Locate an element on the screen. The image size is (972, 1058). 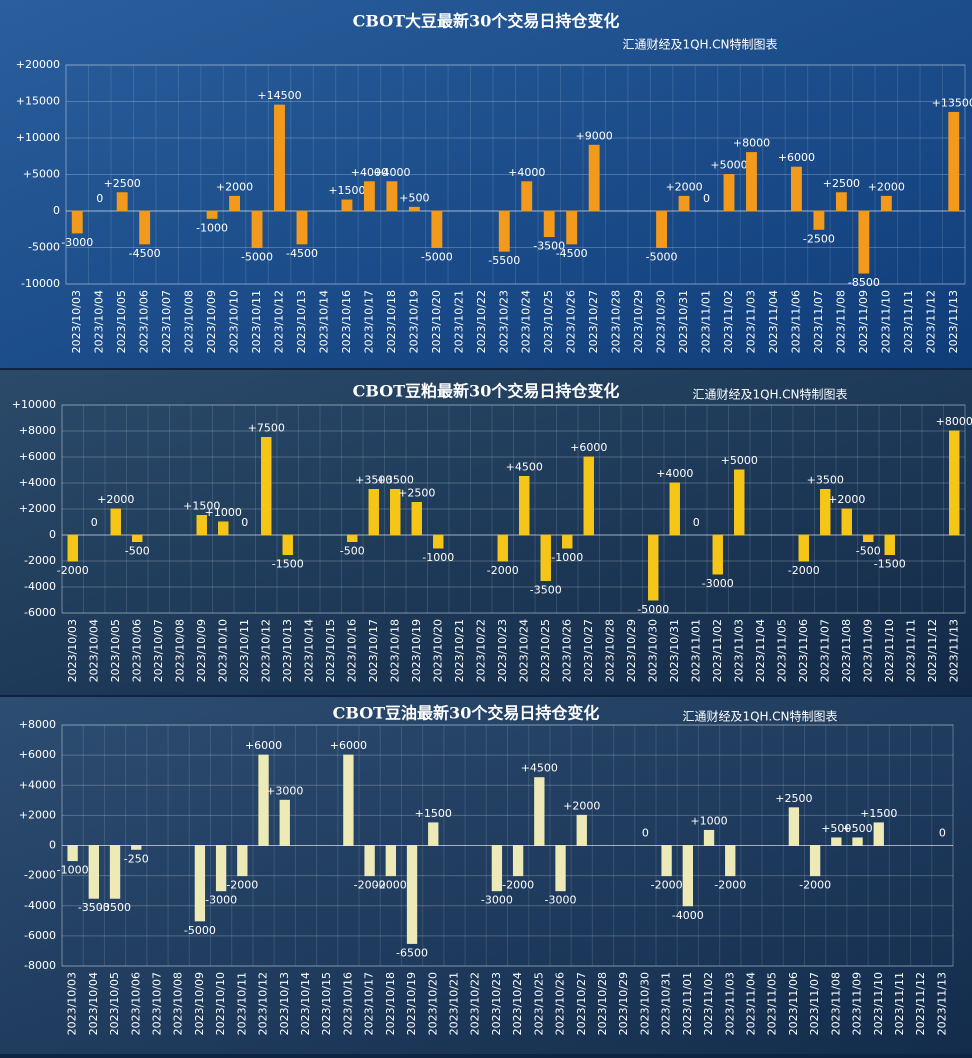
x-tick-label: 2023/10/15 is located at coordinates (330, 650).